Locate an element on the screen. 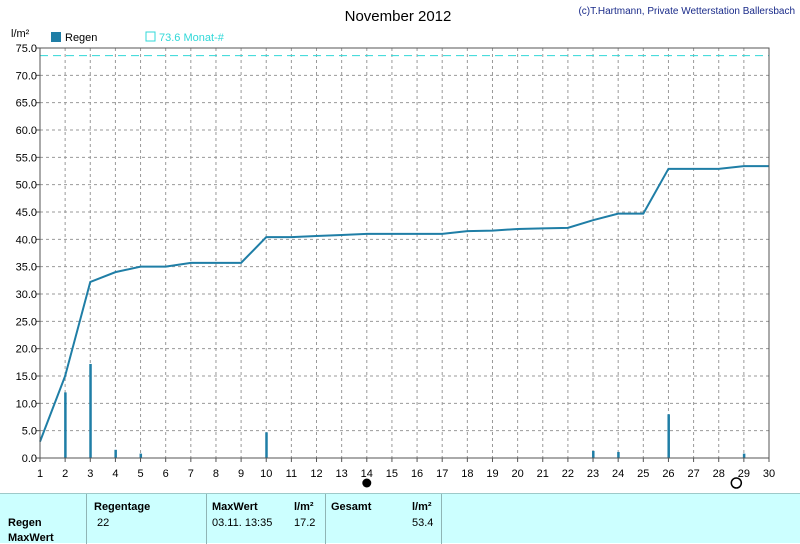 Image resolution: width=800 pixels, height=544 pixels. y-tick-label: 15.0 is located at coordinates (26, 377).